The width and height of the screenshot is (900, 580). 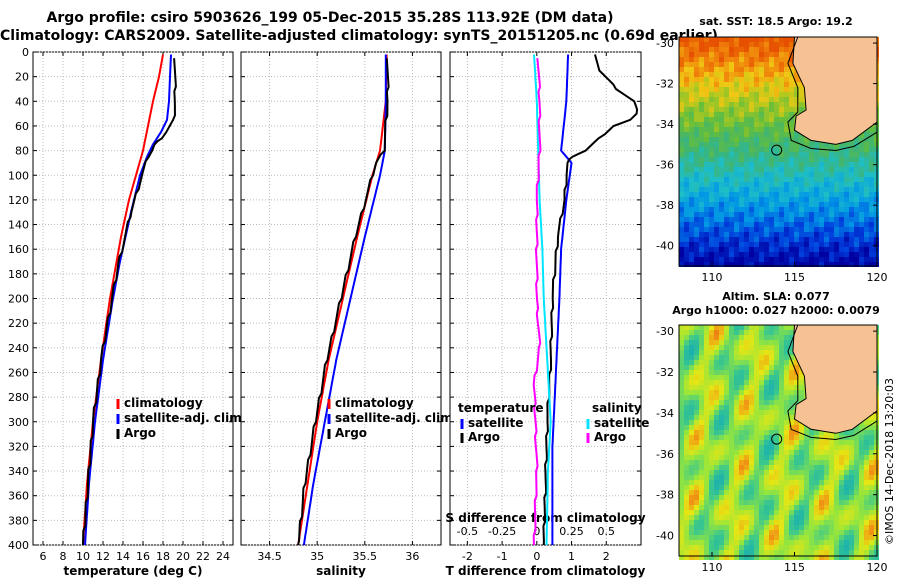 I want to click on sst_map-argo-location-marker, so click(x=777, y=150).